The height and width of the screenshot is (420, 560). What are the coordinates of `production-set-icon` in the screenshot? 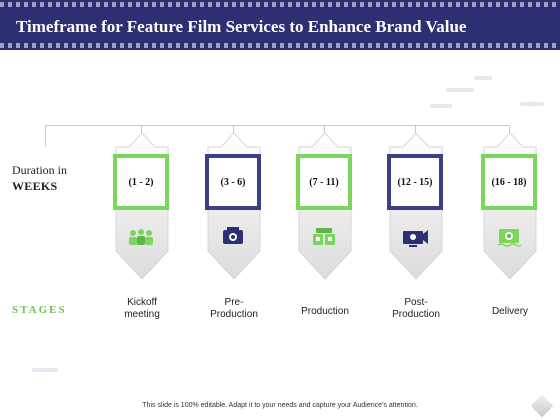 It's located at (324, 237).